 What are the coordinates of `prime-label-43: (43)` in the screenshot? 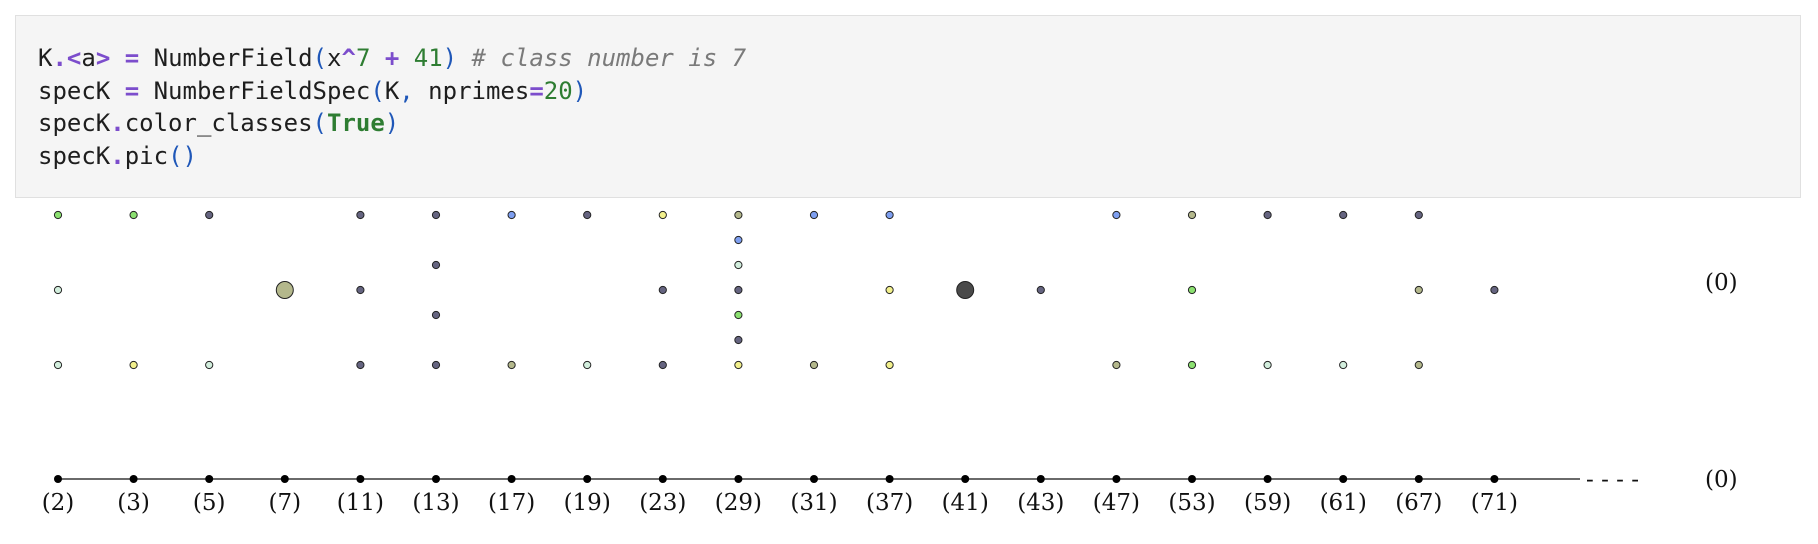 It's located at (1040, 503).